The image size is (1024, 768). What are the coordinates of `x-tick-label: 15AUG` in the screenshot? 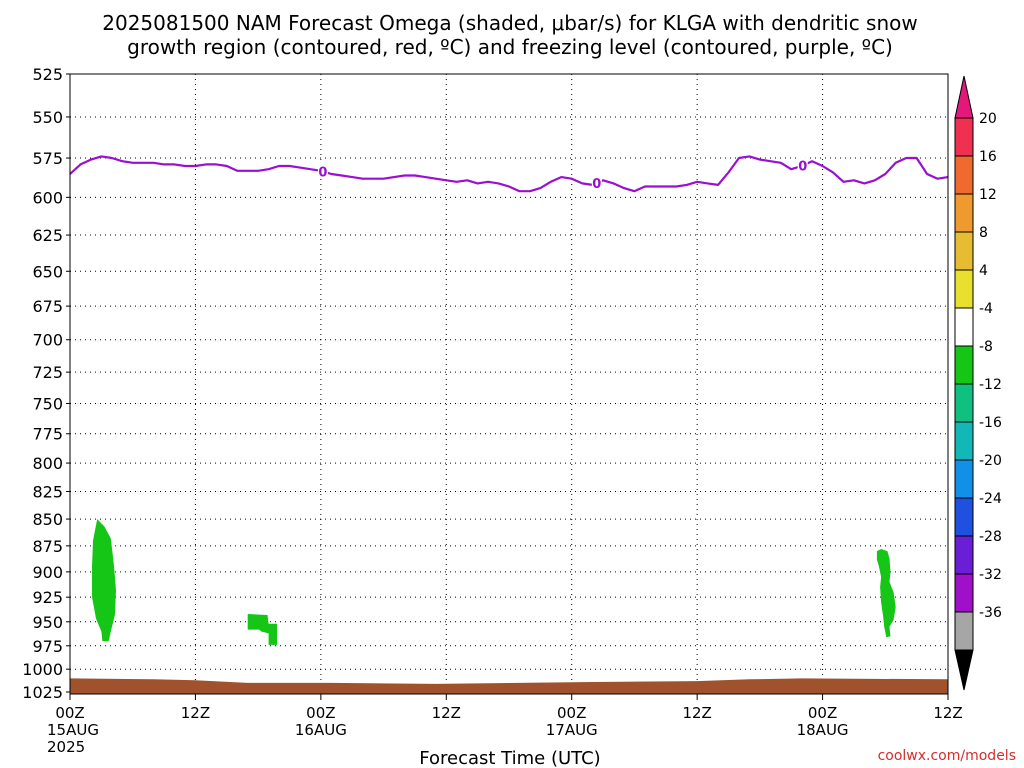 It's located at (73, 730).